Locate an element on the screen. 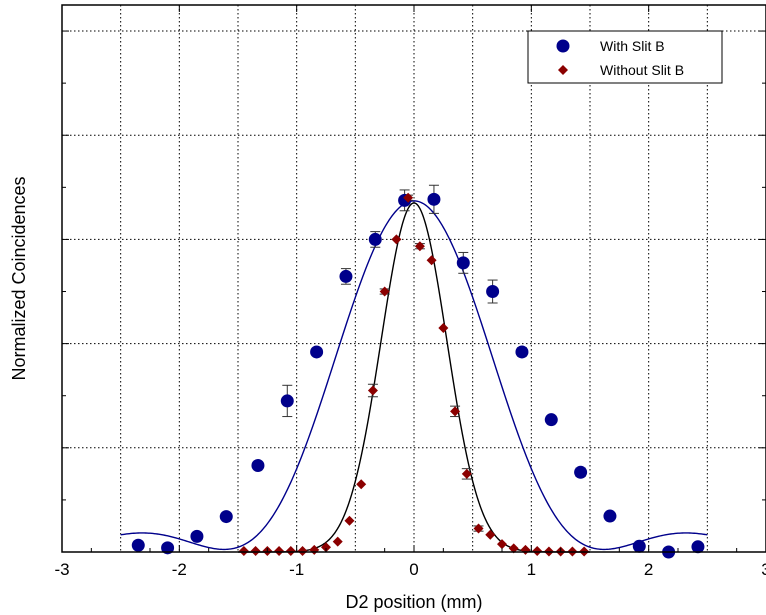  x-tick-labels: -3 -2 -1 0 1 2 3 is located at coordinates (410, 569).